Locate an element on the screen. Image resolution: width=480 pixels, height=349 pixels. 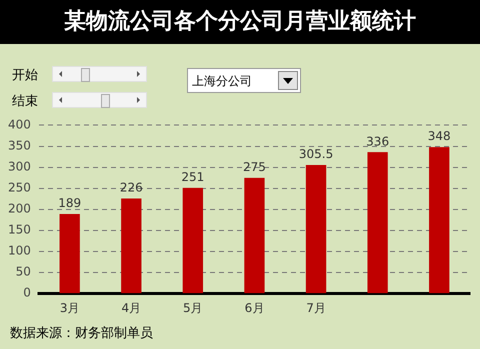
x-tick-label: 3月 is located at coordinates (70, 307).